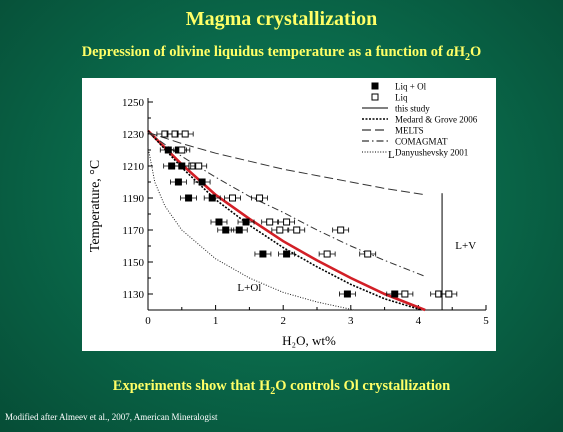  What do you see at coordinates (431, 153) in the screenshot?
I see `legend-label: Danyushevsky 2001` at bounding box center [431, 153].